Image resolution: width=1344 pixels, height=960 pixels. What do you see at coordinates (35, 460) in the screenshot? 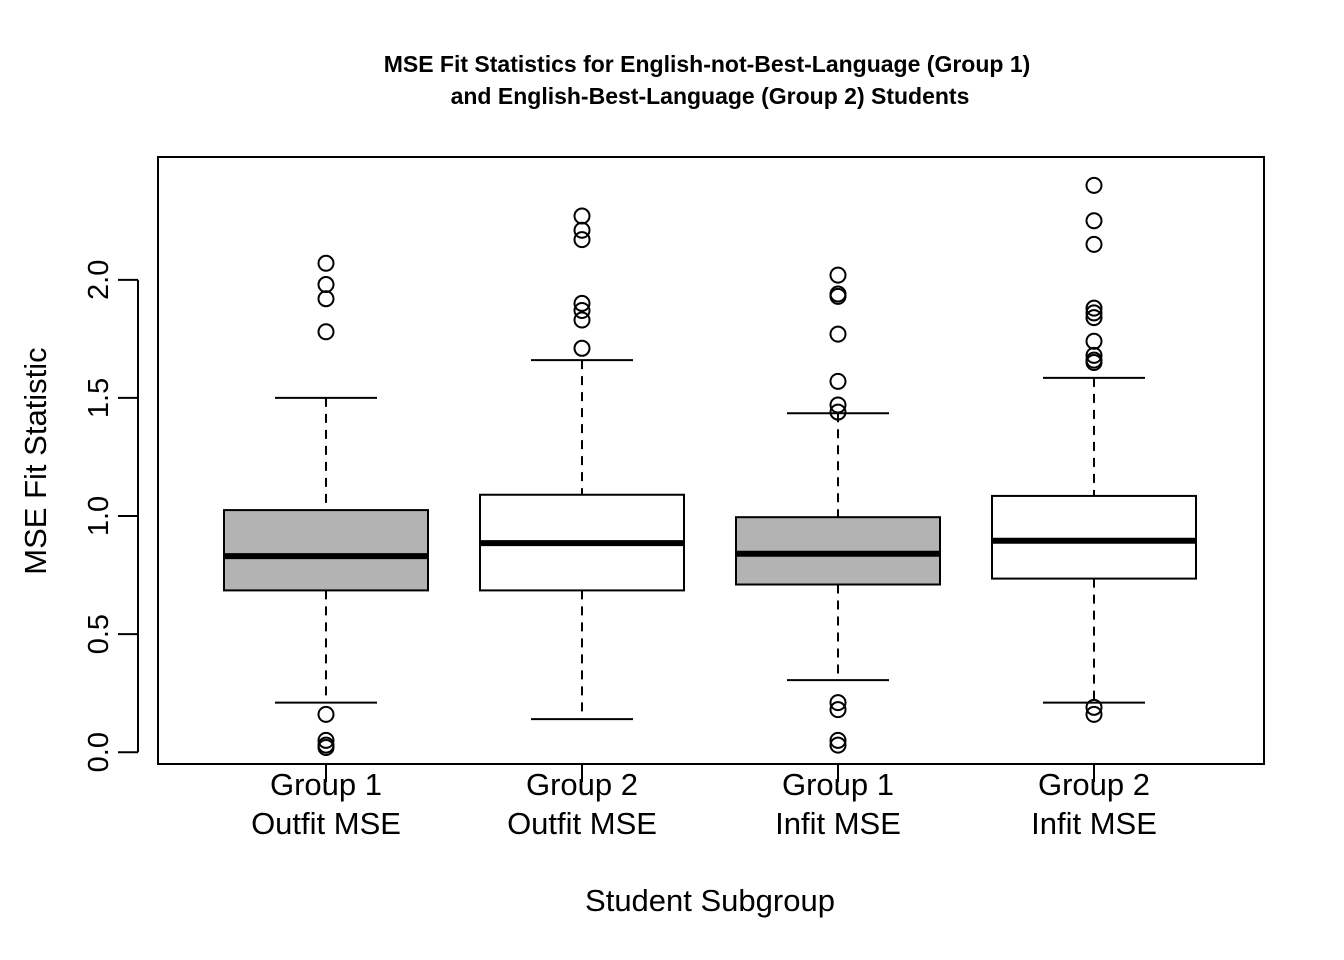
I see `y-axis-label: MSE Fit Statistic` at bounding box center [35, 460].